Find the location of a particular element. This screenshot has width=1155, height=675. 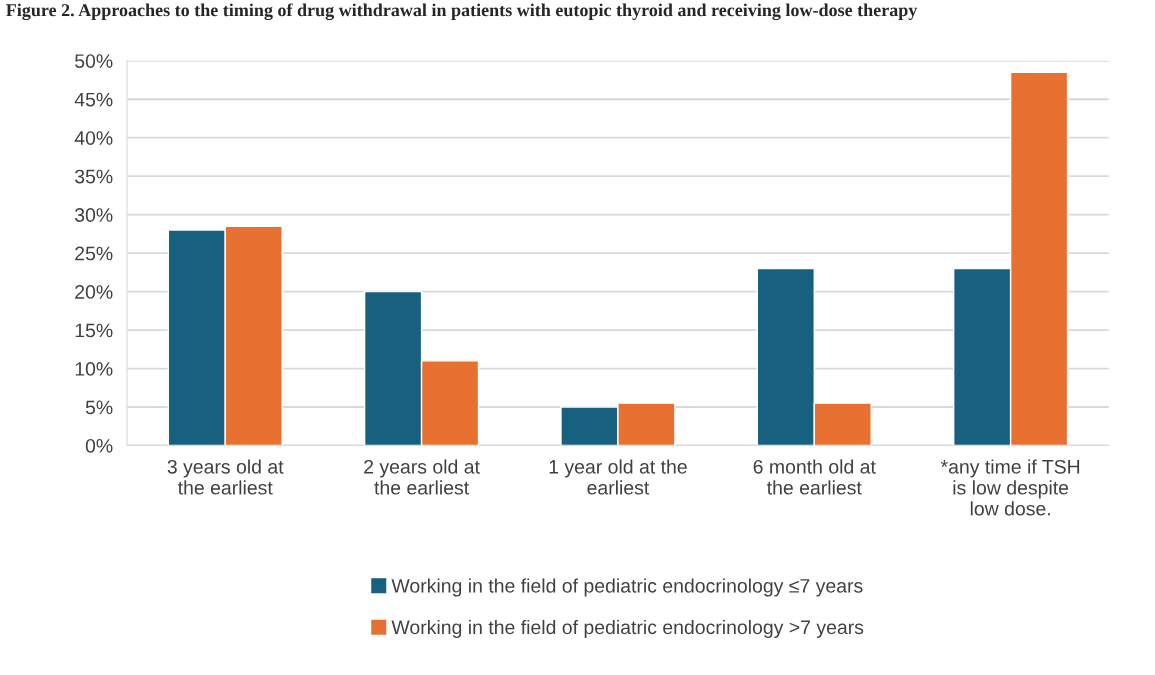

y-tick-label: 30% is located at coordinates (93, 215).